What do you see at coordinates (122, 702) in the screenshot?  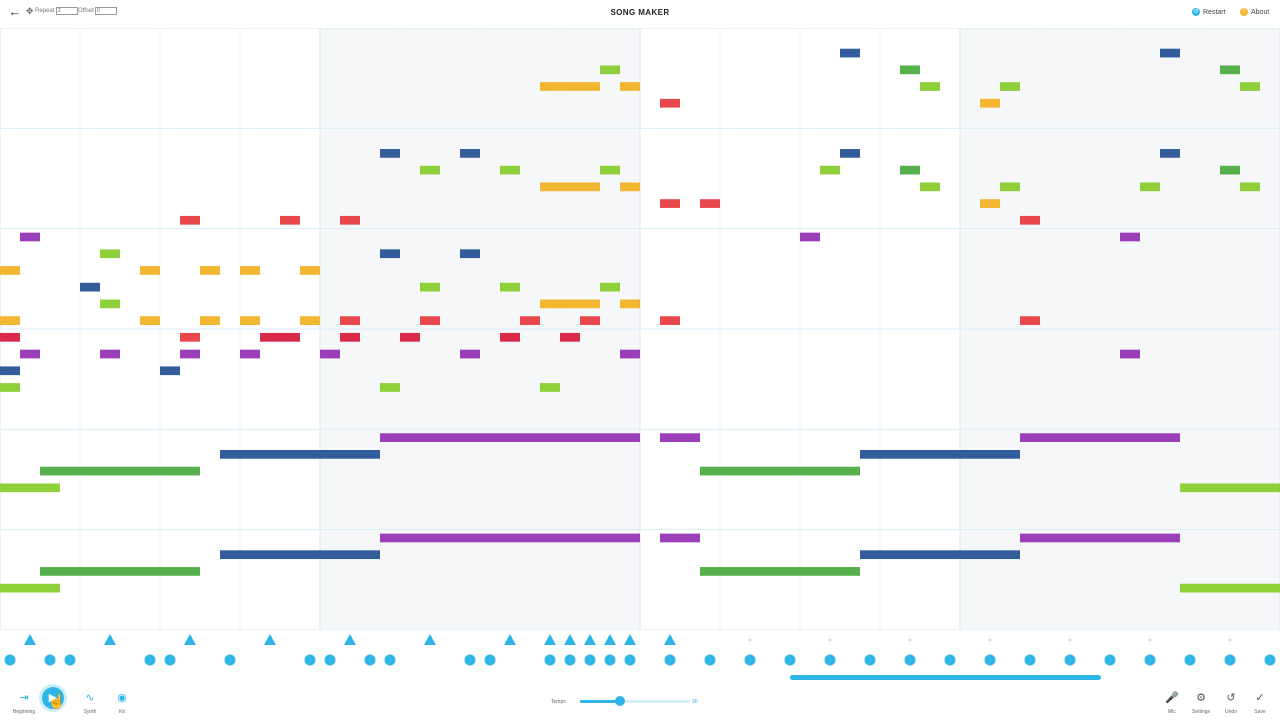 I see `kit-button: ◉ Kit` at bounding box center [122, 702].